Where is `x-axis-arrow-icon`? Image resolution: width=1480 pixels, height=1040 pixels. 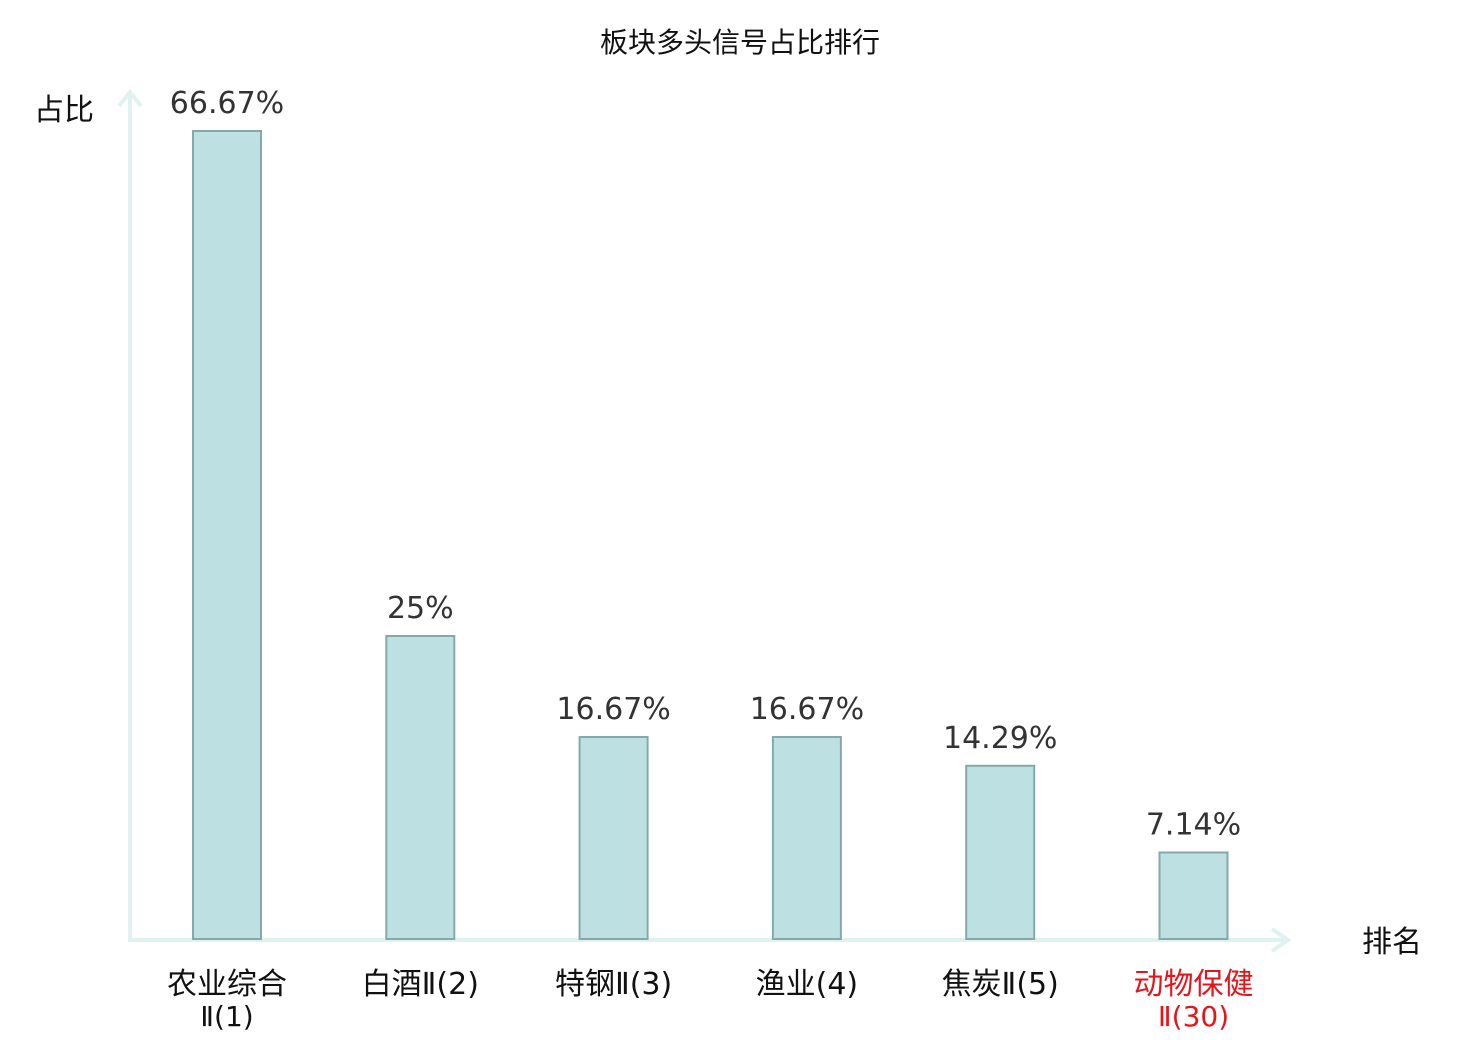 x-axis-arrow-icon is located at coordinates (1281, 940).